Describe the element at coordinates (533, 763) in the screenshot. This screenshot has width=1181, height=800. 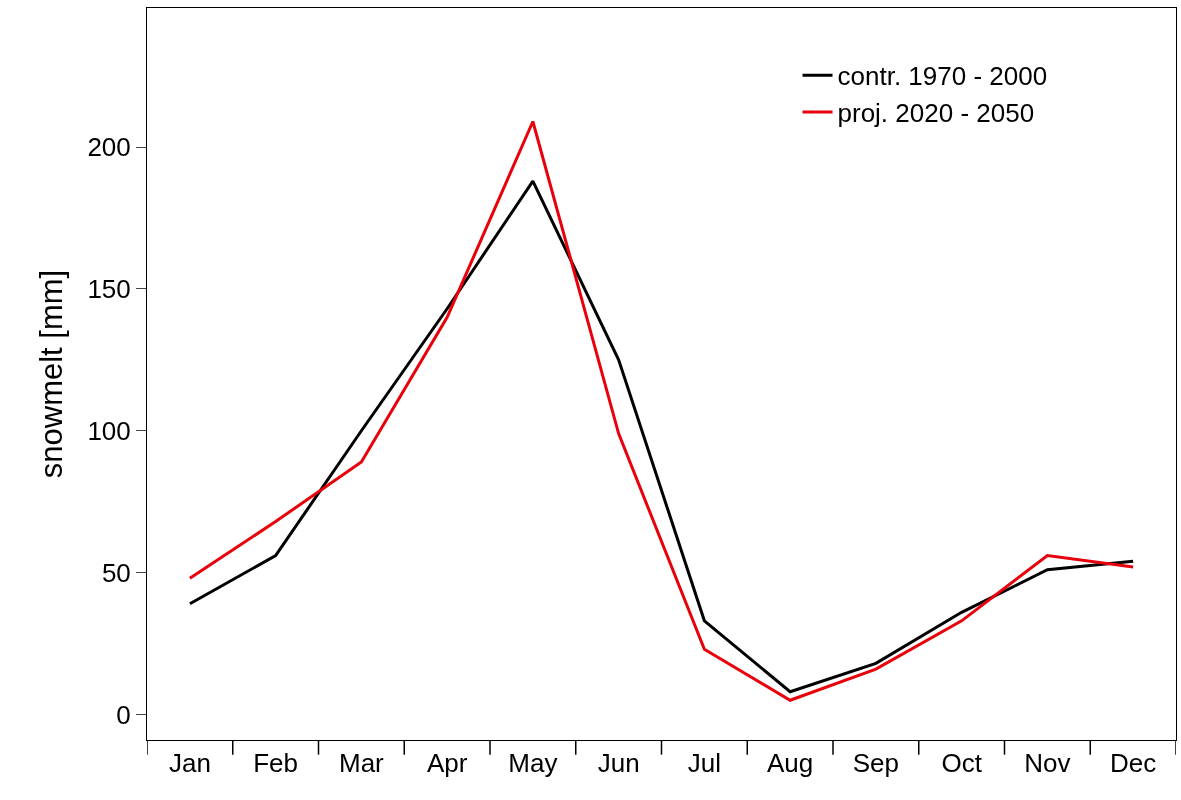
I see `x-tick-label: May` at that location.